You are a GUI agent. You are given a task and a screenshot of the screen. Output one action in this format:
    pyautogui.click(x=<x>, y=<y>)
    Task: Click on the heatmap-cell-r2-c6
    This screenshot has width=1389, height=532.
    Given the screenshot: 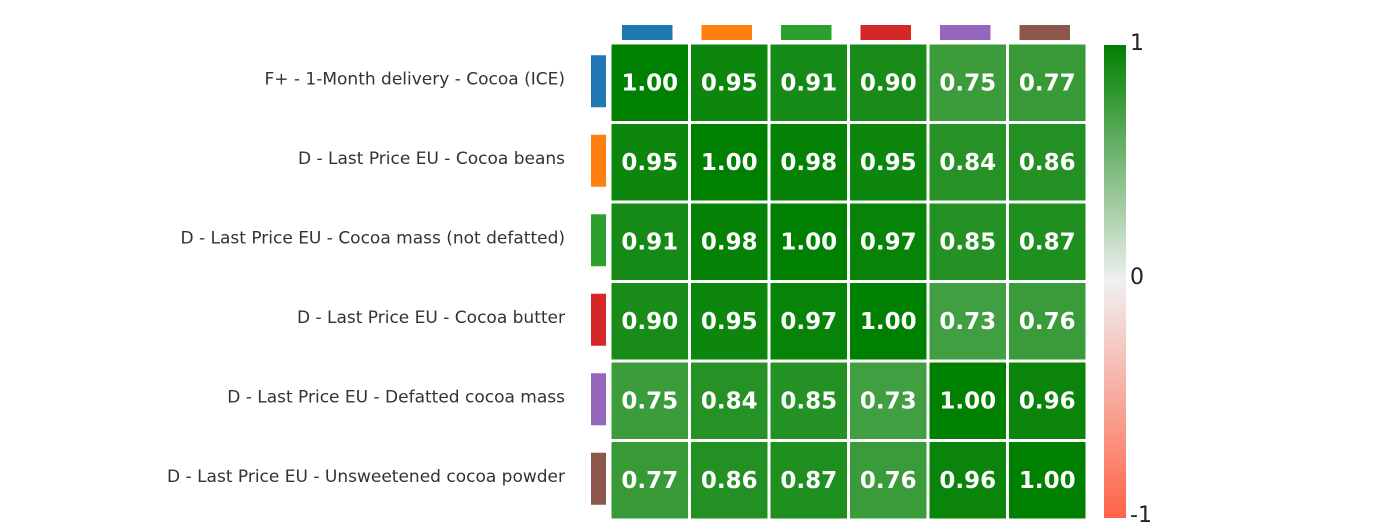 What is the action you would take?
    pyautogui.click(x=1047, y=162)
    